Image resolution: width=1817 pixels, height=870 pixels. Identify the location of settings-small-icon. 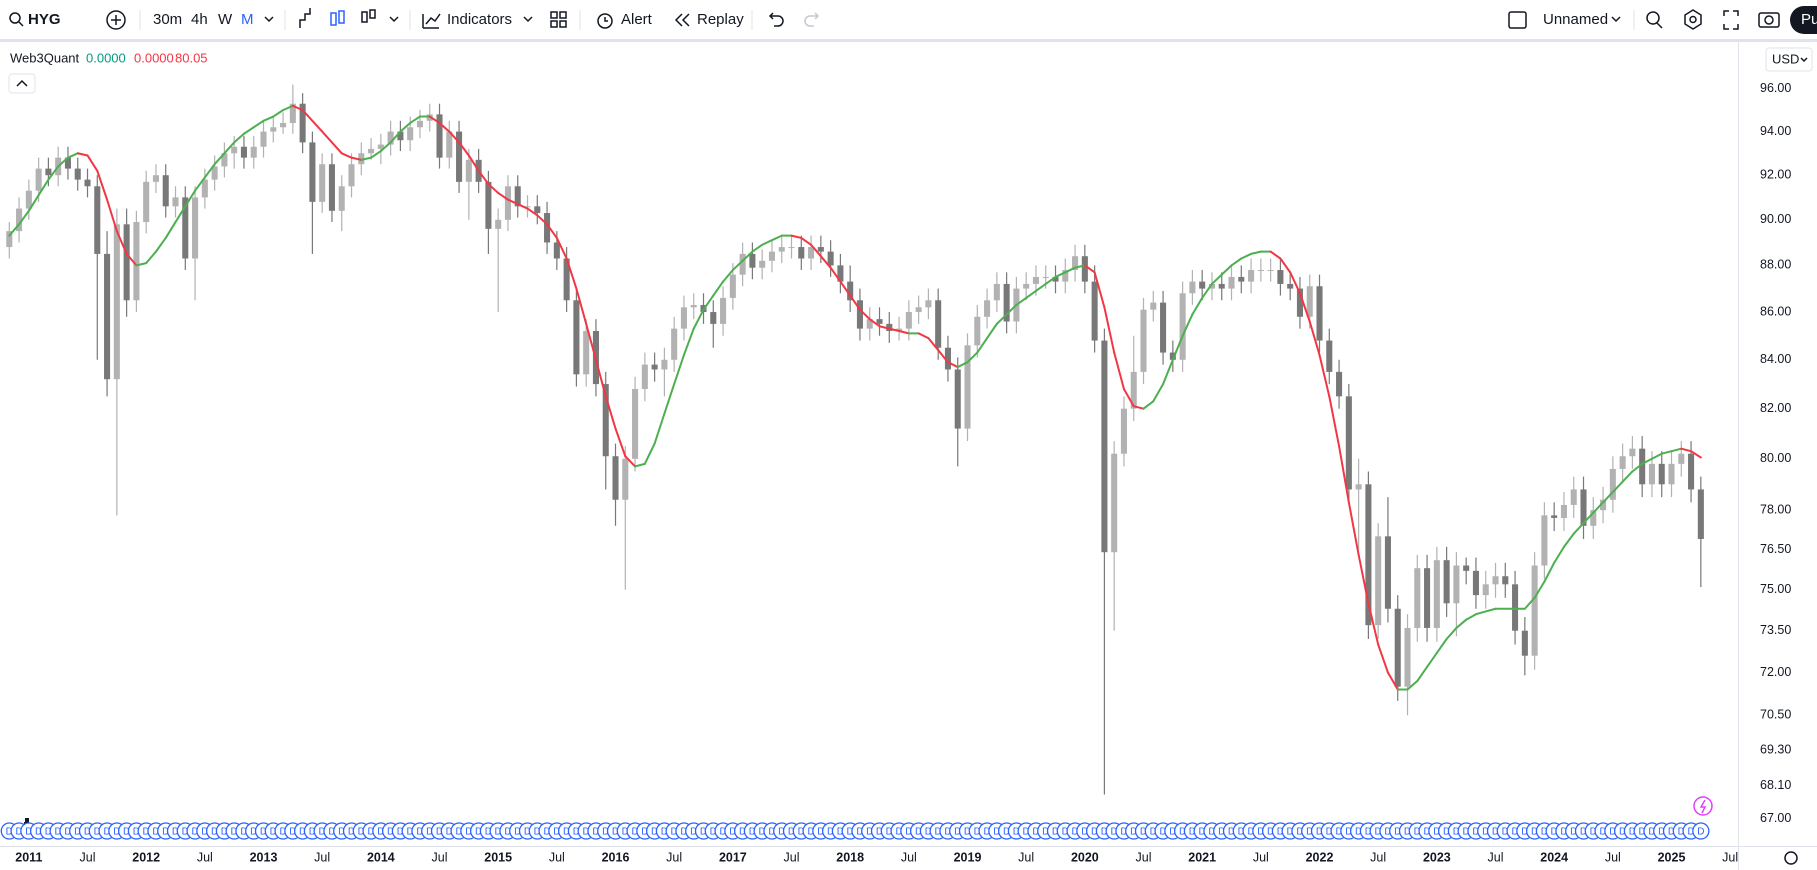
(1791, 858).